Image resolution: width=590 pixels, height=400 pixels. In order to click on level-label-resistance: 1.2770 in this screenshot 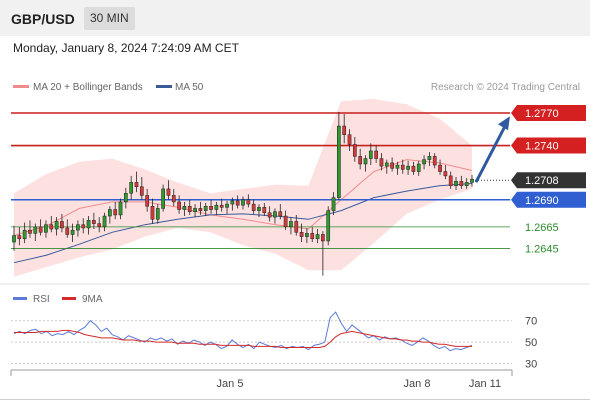, I will do `click(542, 114)`.